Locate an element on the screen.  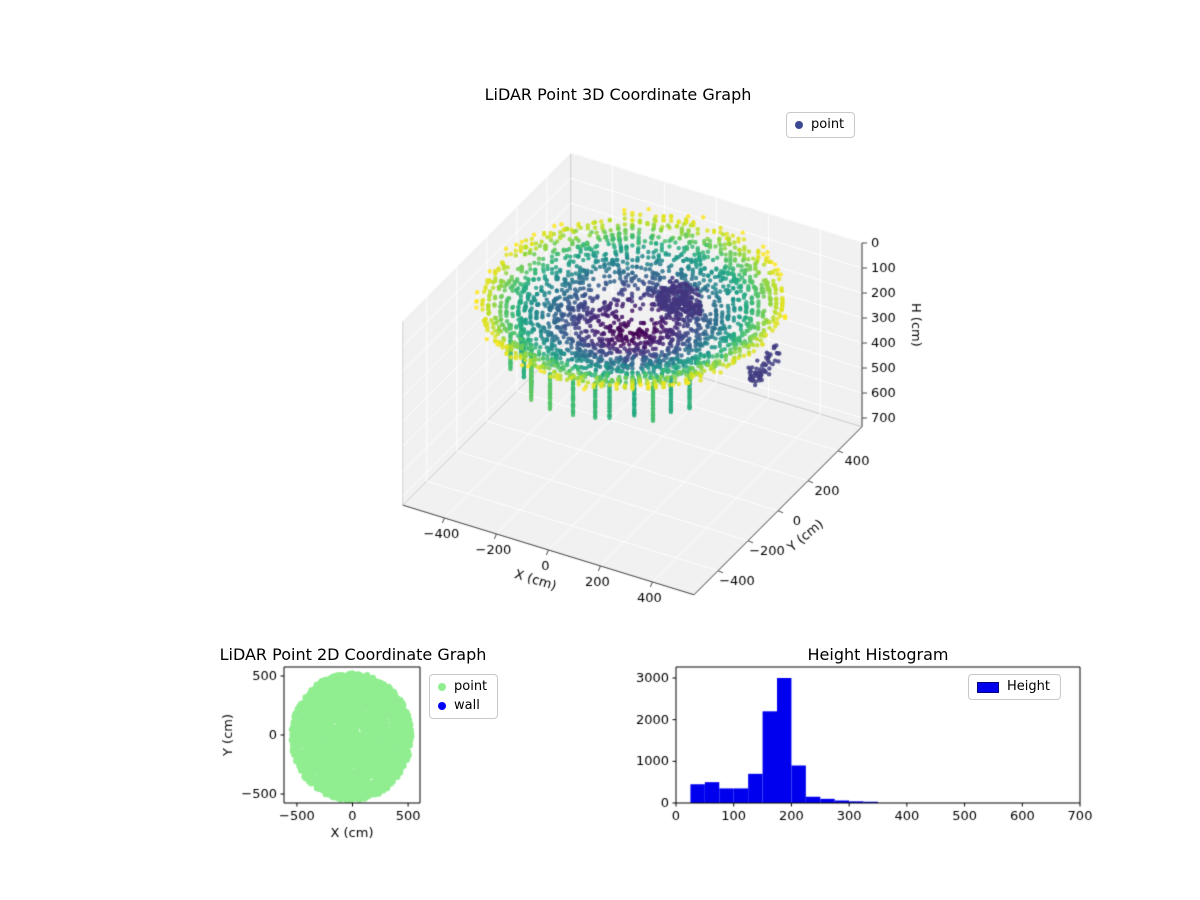
plot3d-legend: point is located at coordinates (821, 125).